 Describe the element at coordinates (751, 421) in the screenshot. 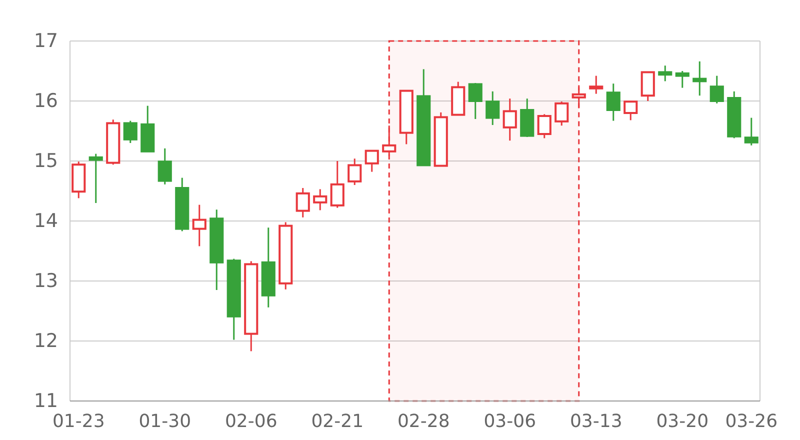

I see `x-tick-label: 03-26` at that location.